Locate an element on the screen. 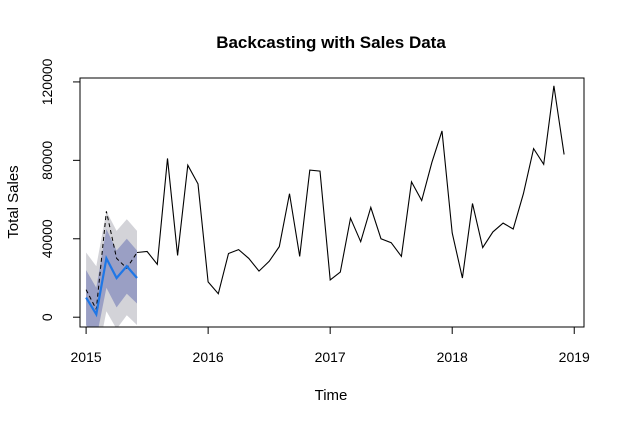  prediction-bands is located at coordinates (111, 269).